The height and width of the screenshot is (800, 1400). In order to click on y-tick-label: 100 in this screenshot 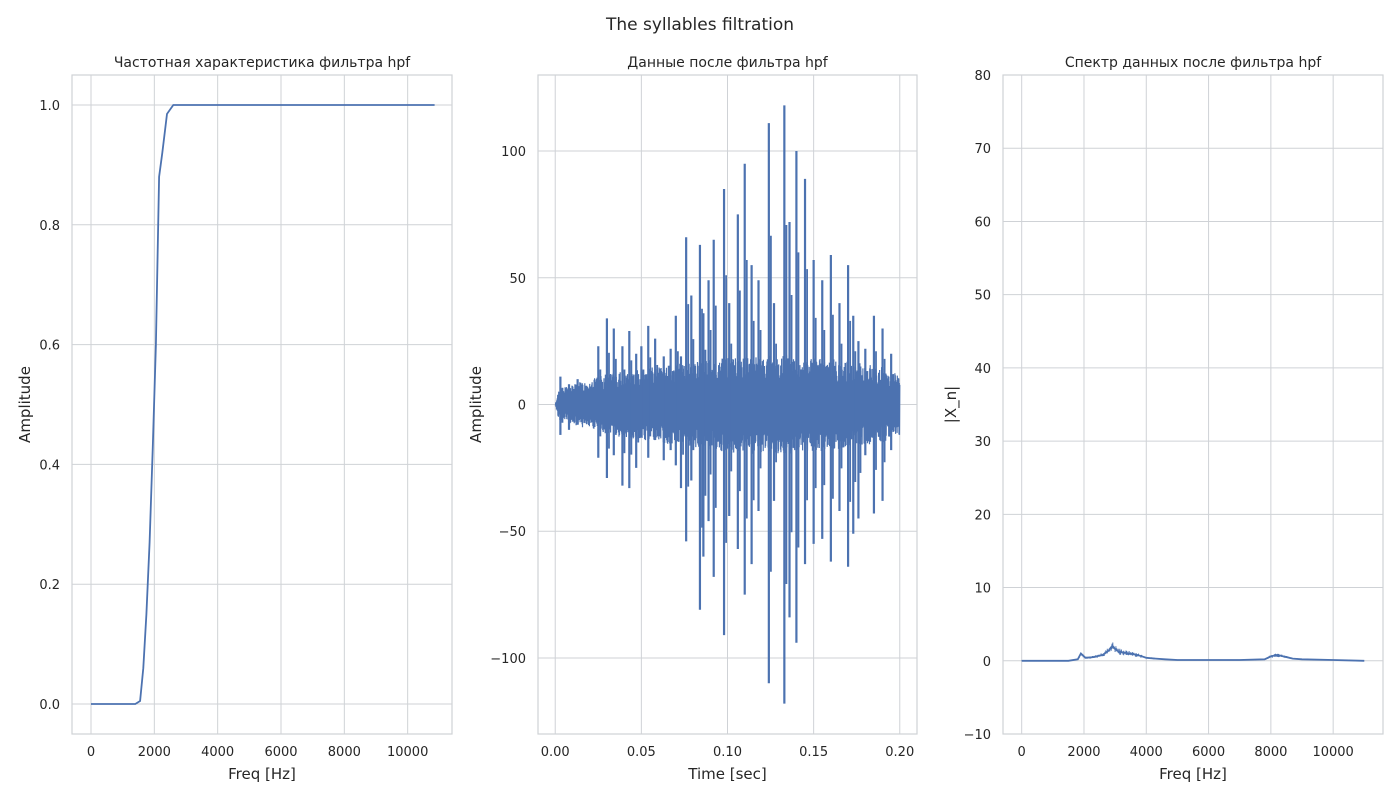, I will do `click(513, 152)`.